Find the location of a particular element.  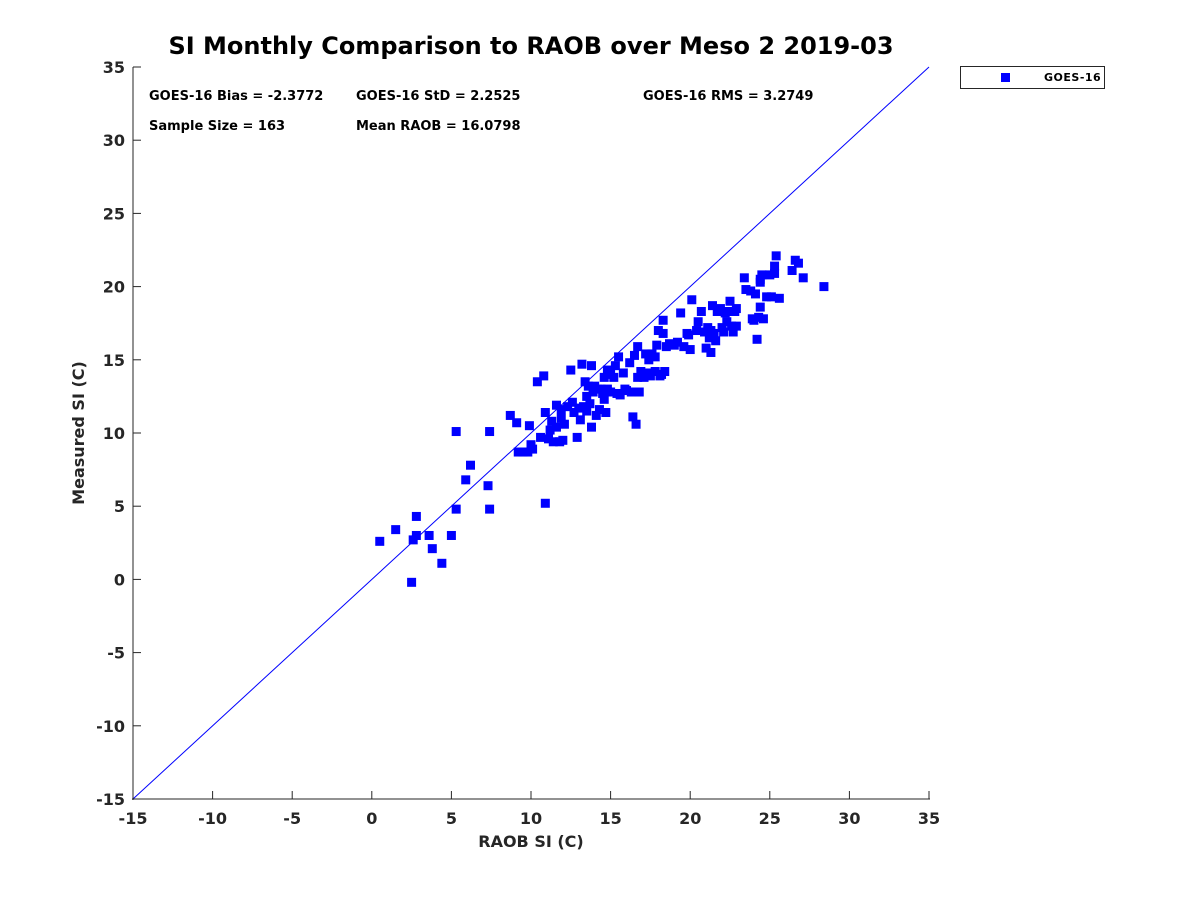

x-tick-label: 20 is located at coordinates (690, 818).